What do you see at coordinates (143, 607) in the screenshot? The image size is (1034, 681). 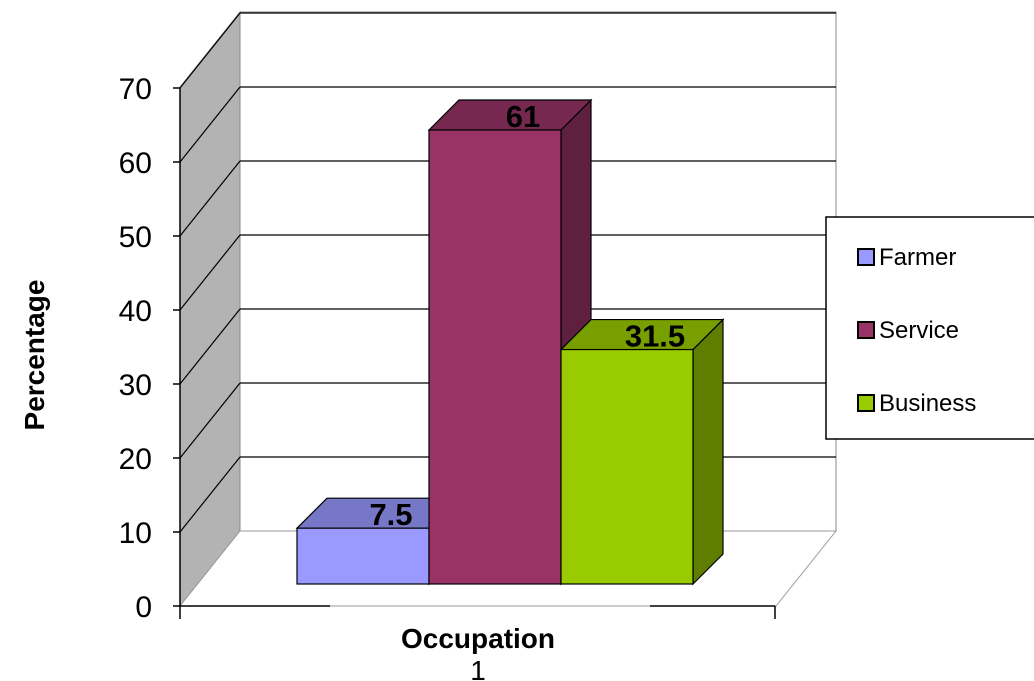 I see `y-tick-label: 0` at bounding box center [143, 607].